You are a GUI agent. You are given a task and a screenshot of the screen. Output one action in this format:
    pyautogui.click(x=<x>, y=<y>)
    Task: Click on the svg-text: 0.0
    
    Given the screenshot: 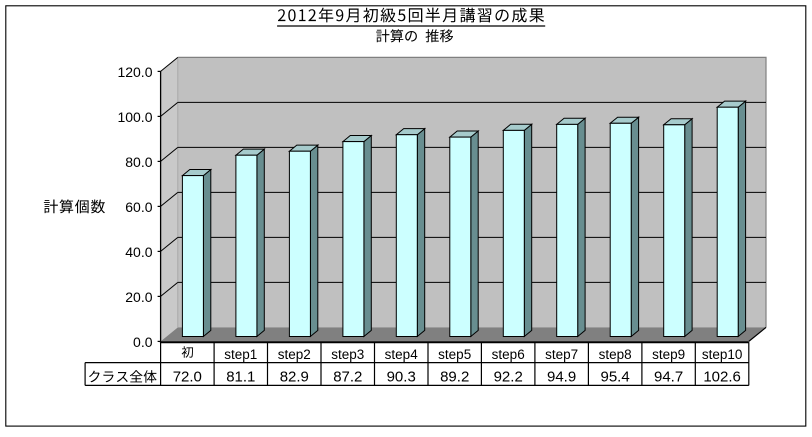 What is the action you would take?
    pyautogui.click(x=143, y=342)
    